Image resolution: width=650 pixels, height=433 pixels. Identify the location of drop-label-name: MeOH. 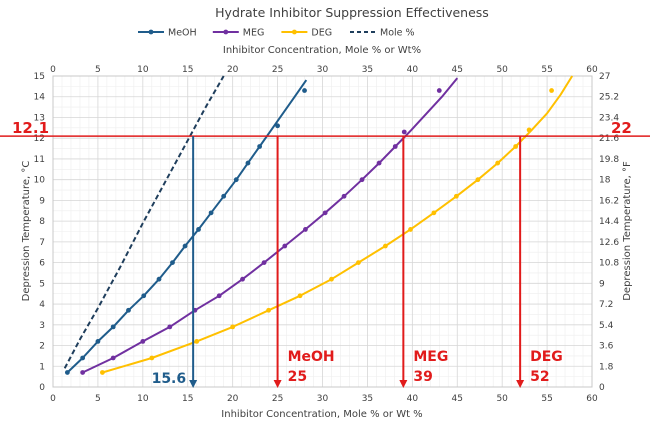
(311, 357).